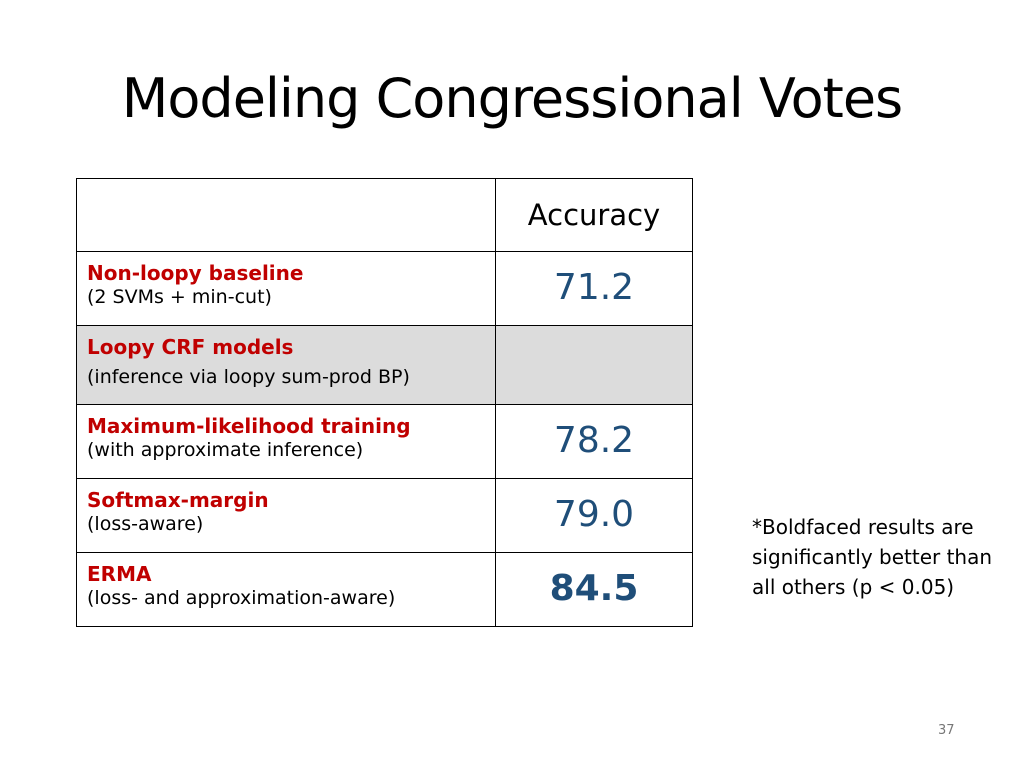 The height and width of the screenshot is (768, 1024). Describe the element at coordinates (225, 450) in the screenshot. I see `model-description: (with approximate inference)` at that location.